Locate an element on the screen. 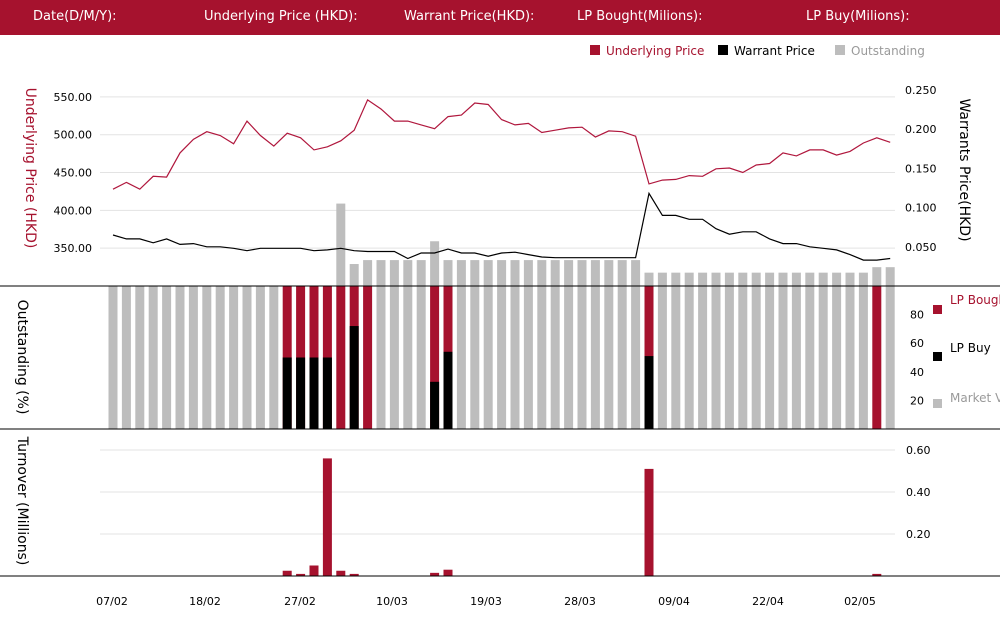 Image resolution: width=1000 pixels, height=620 pixels. x-tick-label: 02/05 is located at coordinates (860, 601).